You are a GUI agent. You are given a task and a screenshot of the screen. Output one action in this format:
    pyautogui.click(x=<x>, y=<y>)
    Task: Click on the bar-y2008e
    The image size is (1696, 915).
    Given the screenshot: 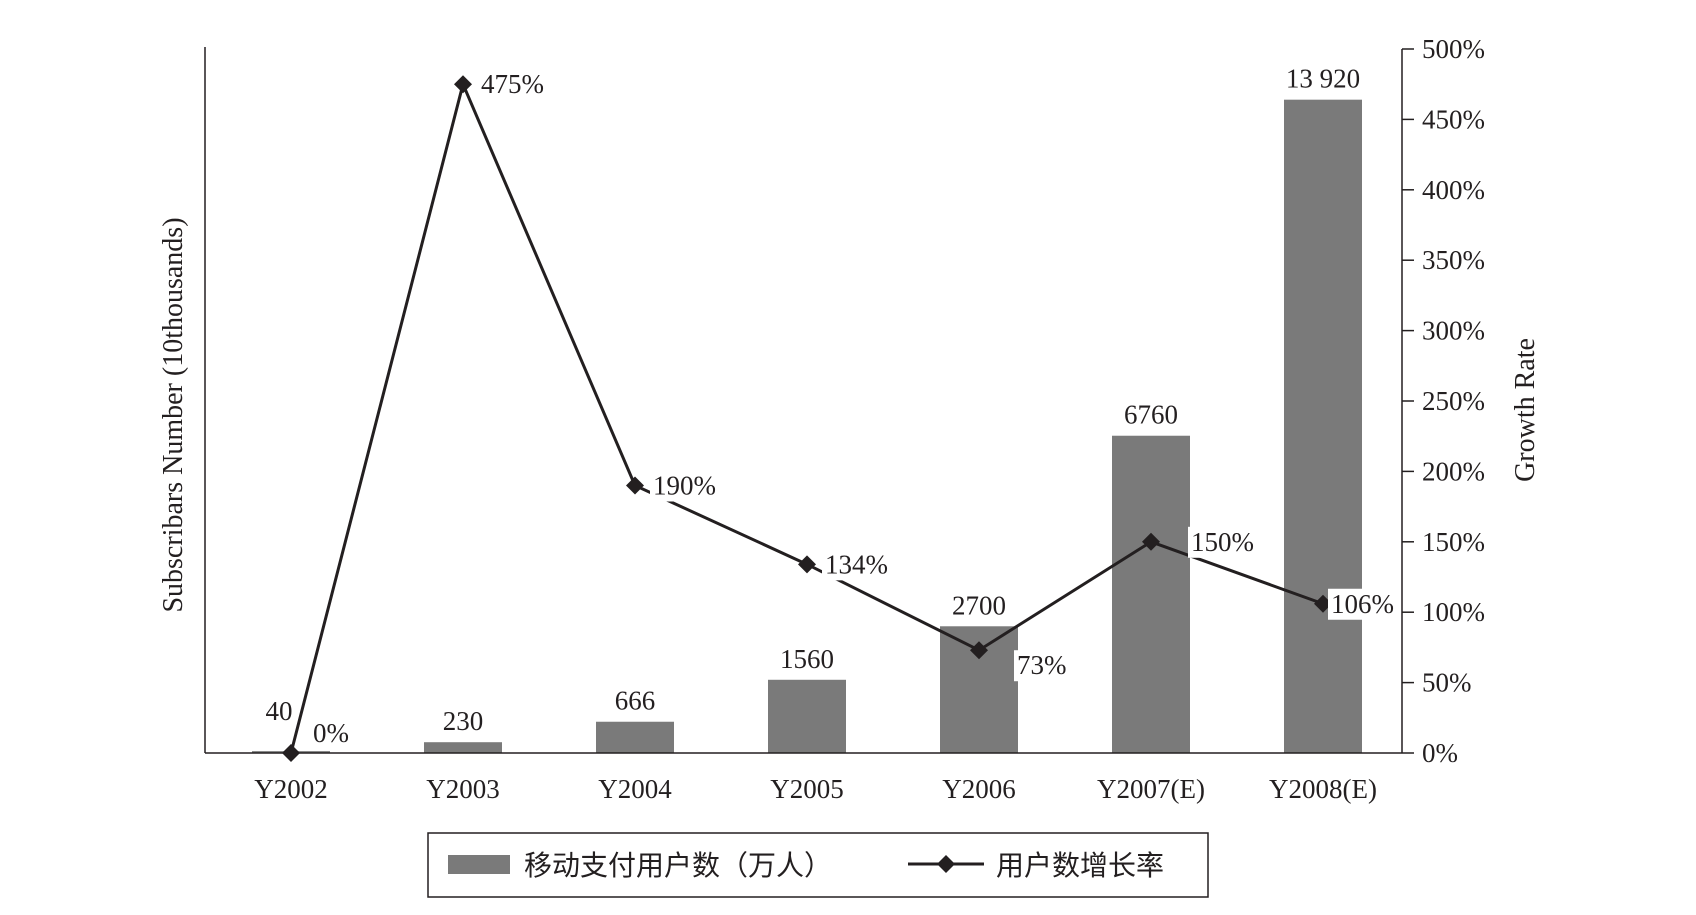 What is the action you would take?
    pyautogui.click(x=1323, y=426)
    